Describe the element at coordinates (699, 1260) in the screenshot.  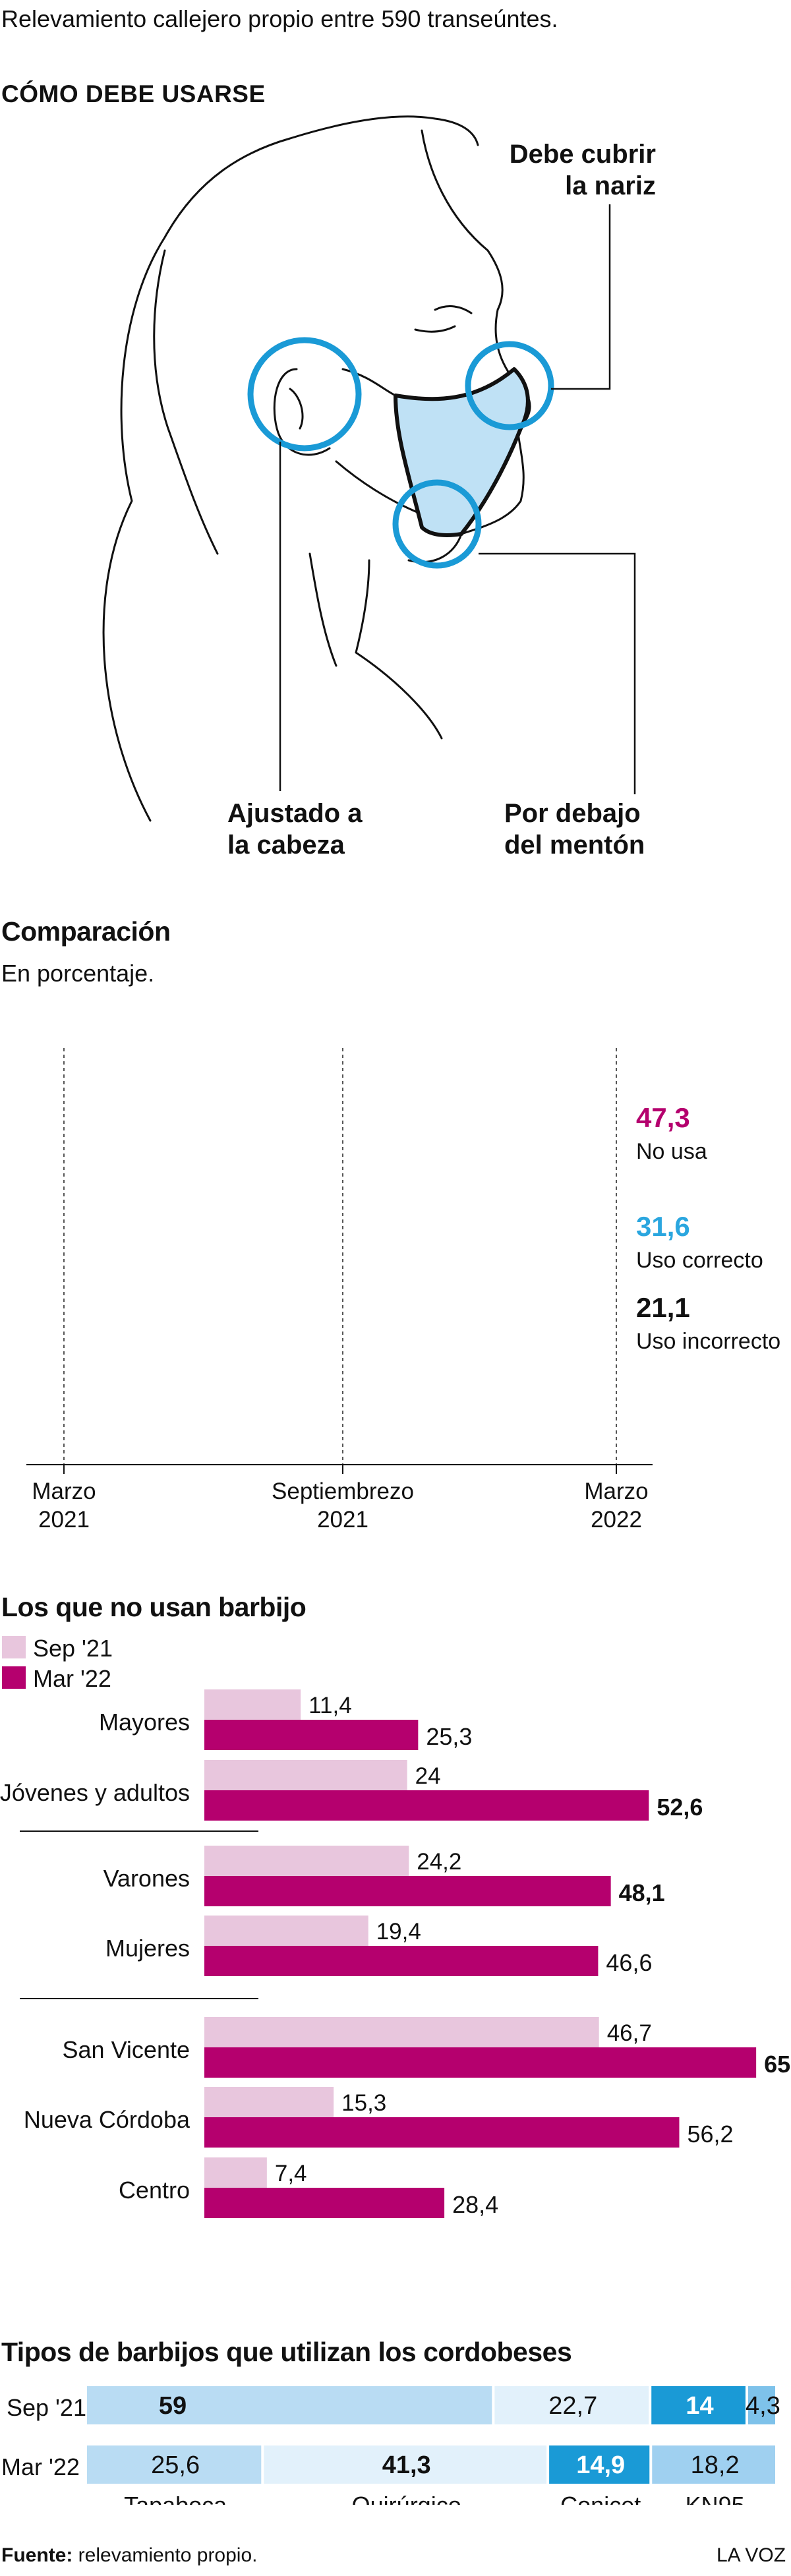
I see `series-name-correcto: Uso correcto` at that location.